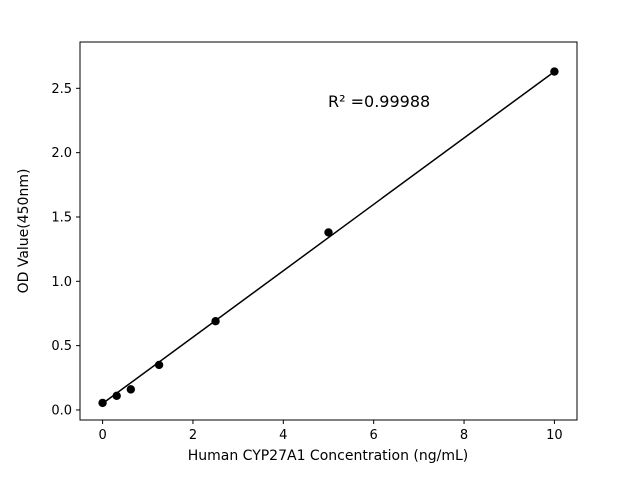 The width and height of the screenshot is (640, 480). I want to click on x-tick-label: 2, so click(193, 435).